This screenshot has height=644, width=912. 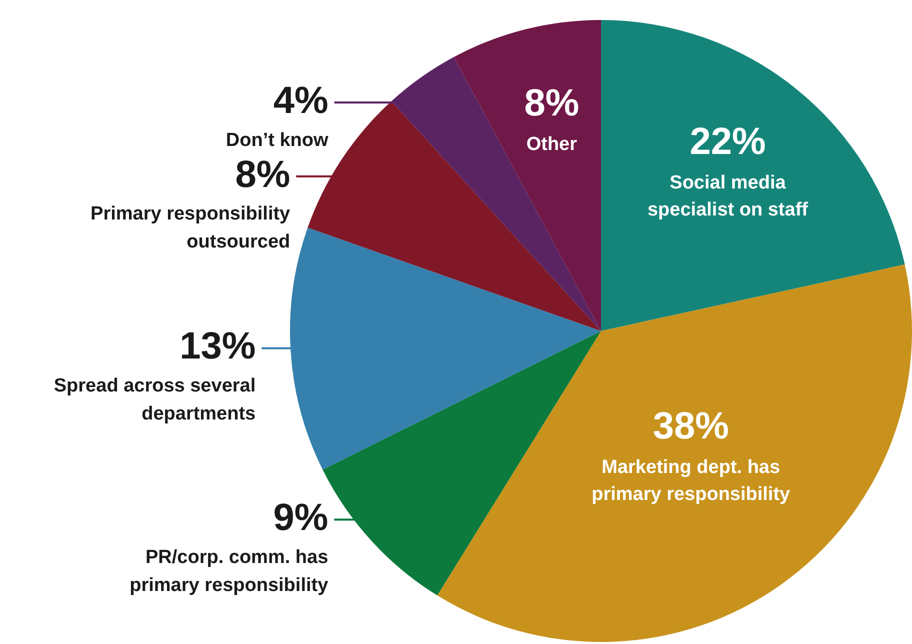 I want to click on data-label: 4%, so click(x=300, y=101).